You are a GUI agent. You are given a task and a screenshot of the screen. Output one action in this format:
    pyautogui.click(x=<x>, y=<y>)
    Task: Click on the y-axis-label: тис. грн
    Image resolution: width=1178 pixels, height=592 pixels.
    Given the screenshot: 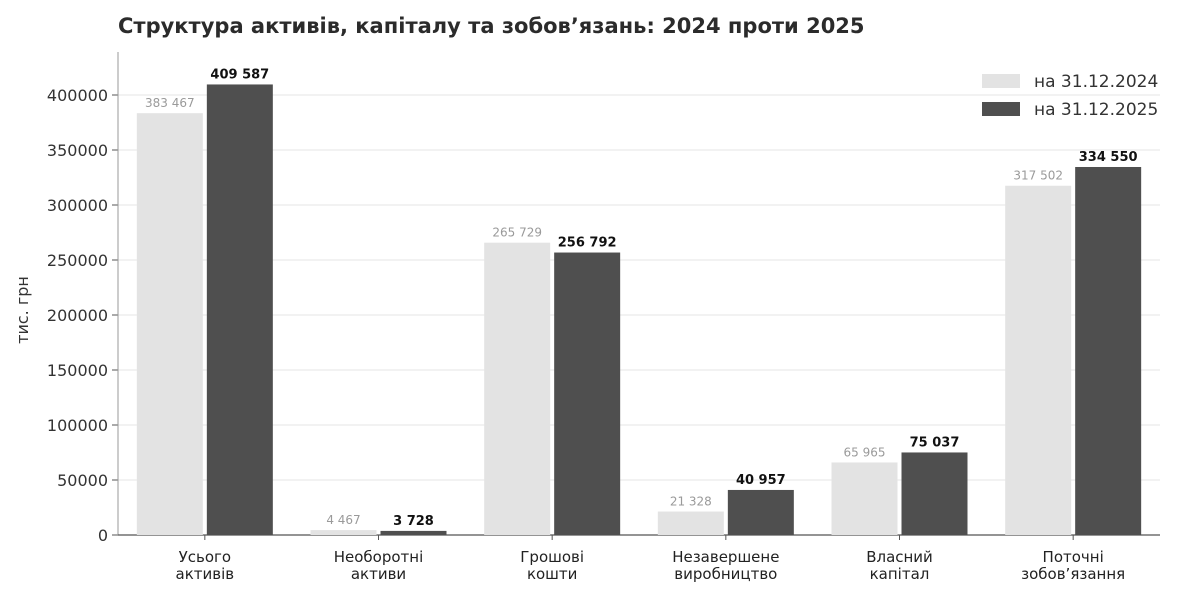 What is the action you would take?
    pyautogui.click(x=22, y=310)
    